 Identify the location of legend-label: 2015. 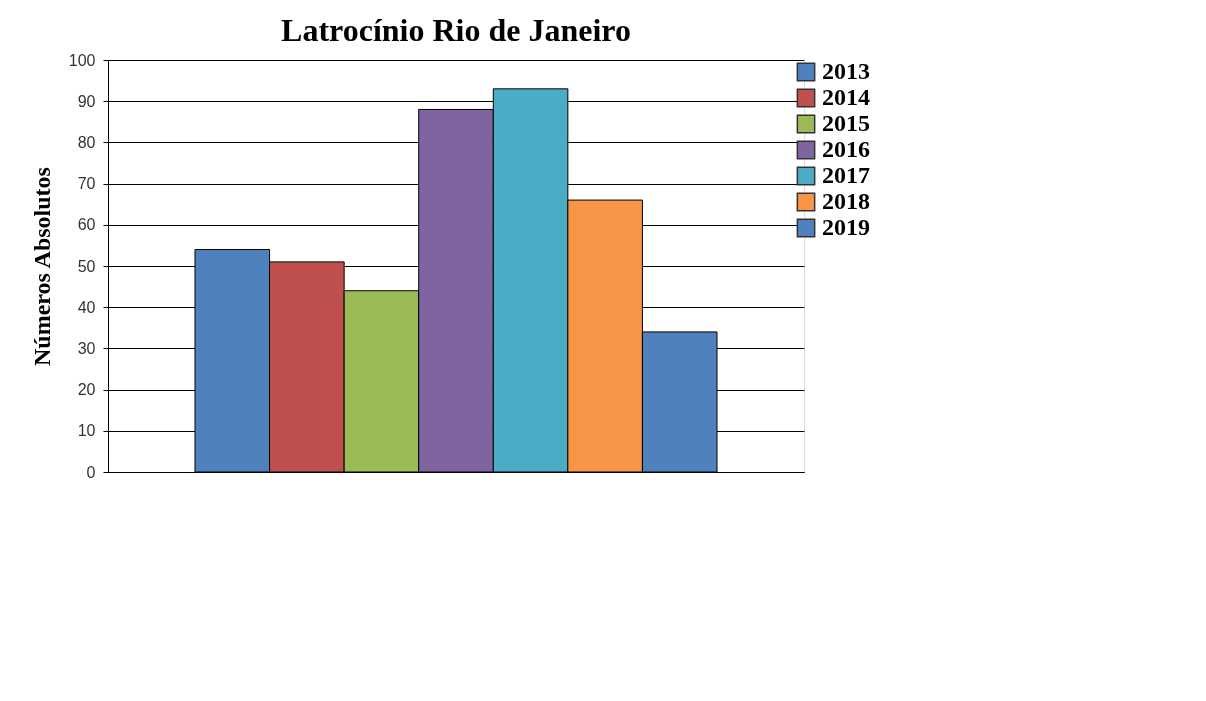
(846, 123).